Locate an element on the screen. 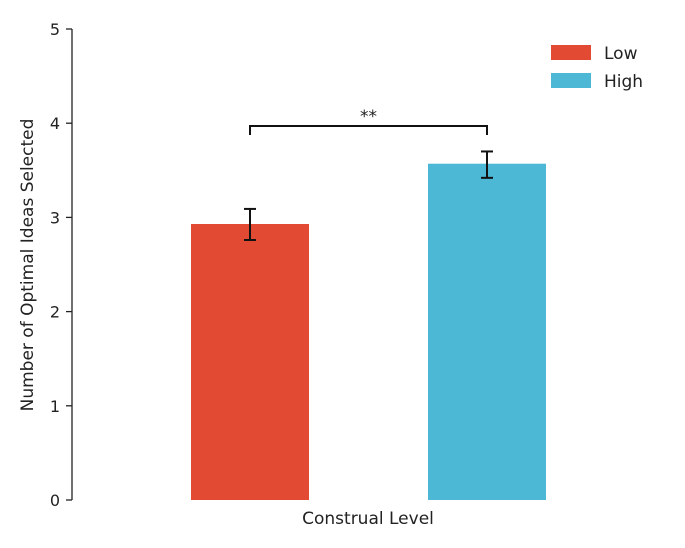 The height and width of the screenshot is (548, 685). y-tick-label: 4 is located at coordinates (55, 123).